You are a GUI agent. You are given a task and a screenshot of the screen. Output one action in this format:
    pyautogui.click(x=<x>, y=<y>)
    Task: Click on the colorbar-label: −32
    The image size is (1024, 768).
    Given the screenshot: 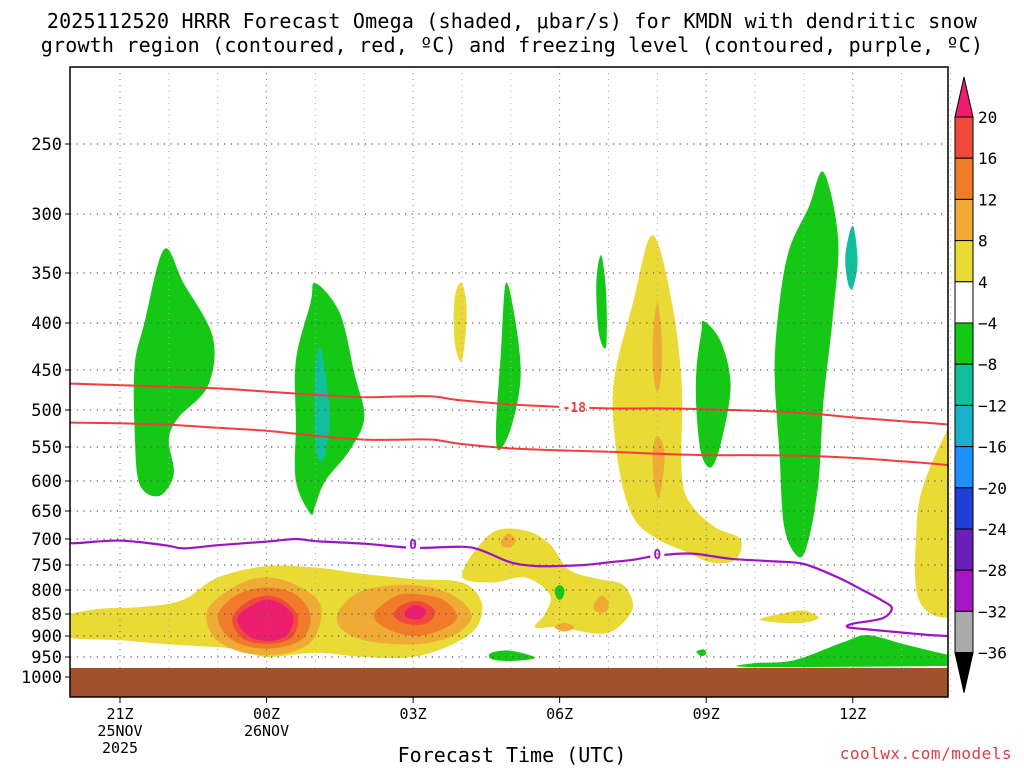 What is the action you would take?
    pyautogui.click(x=992, y=611)
    